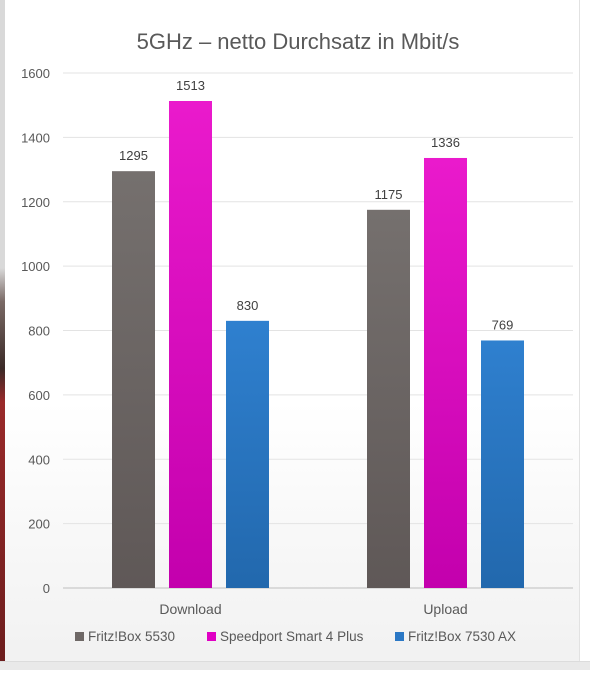 The image size is (590, 675). Describe the element at coordinates (445, 142) in the screenshot. I see `data-label: 1336` at that location.